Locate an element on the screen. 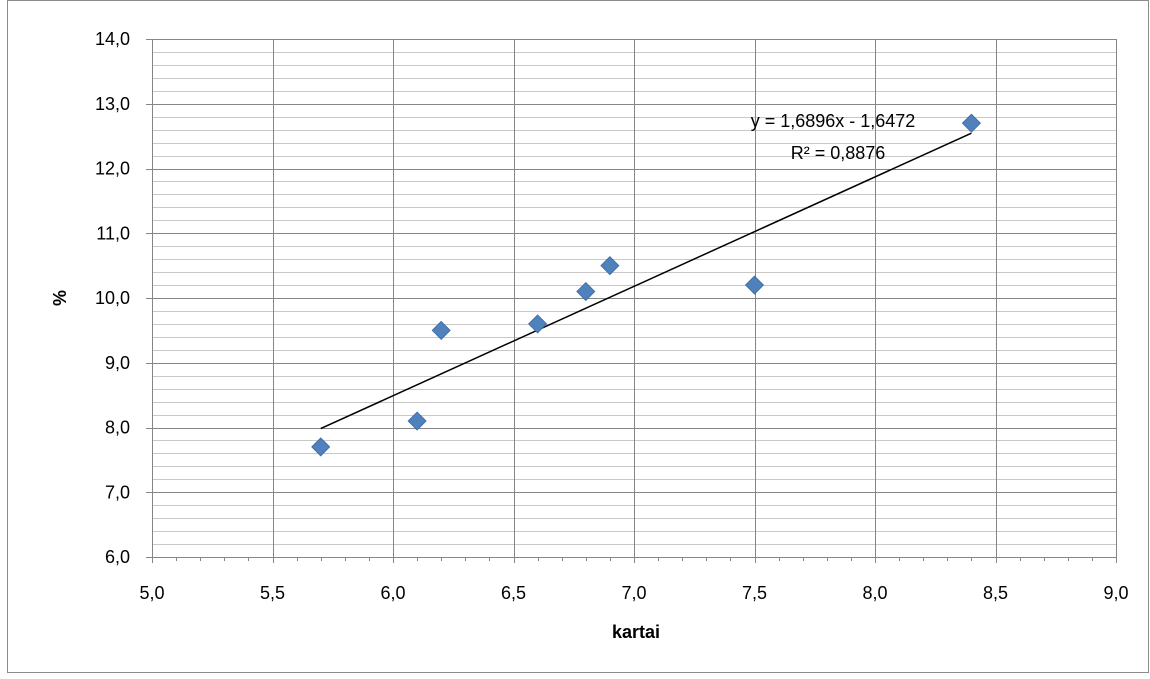  y-tick-labels: 6,0 7,0 8,0 9,0 10,0 11,0 12,0 13,0 14,0 is located at coordinates (112, 298).